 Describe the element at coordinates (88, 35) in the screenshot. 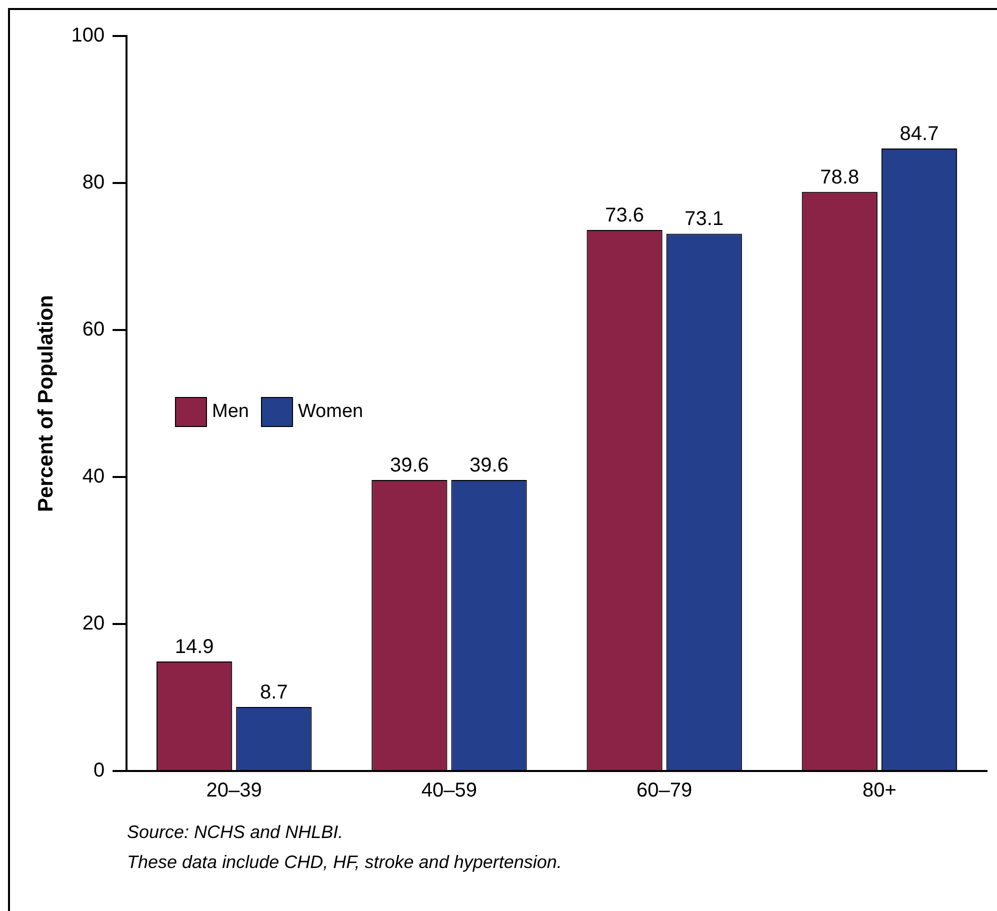

I see `y-tick-label: 100` at that location.